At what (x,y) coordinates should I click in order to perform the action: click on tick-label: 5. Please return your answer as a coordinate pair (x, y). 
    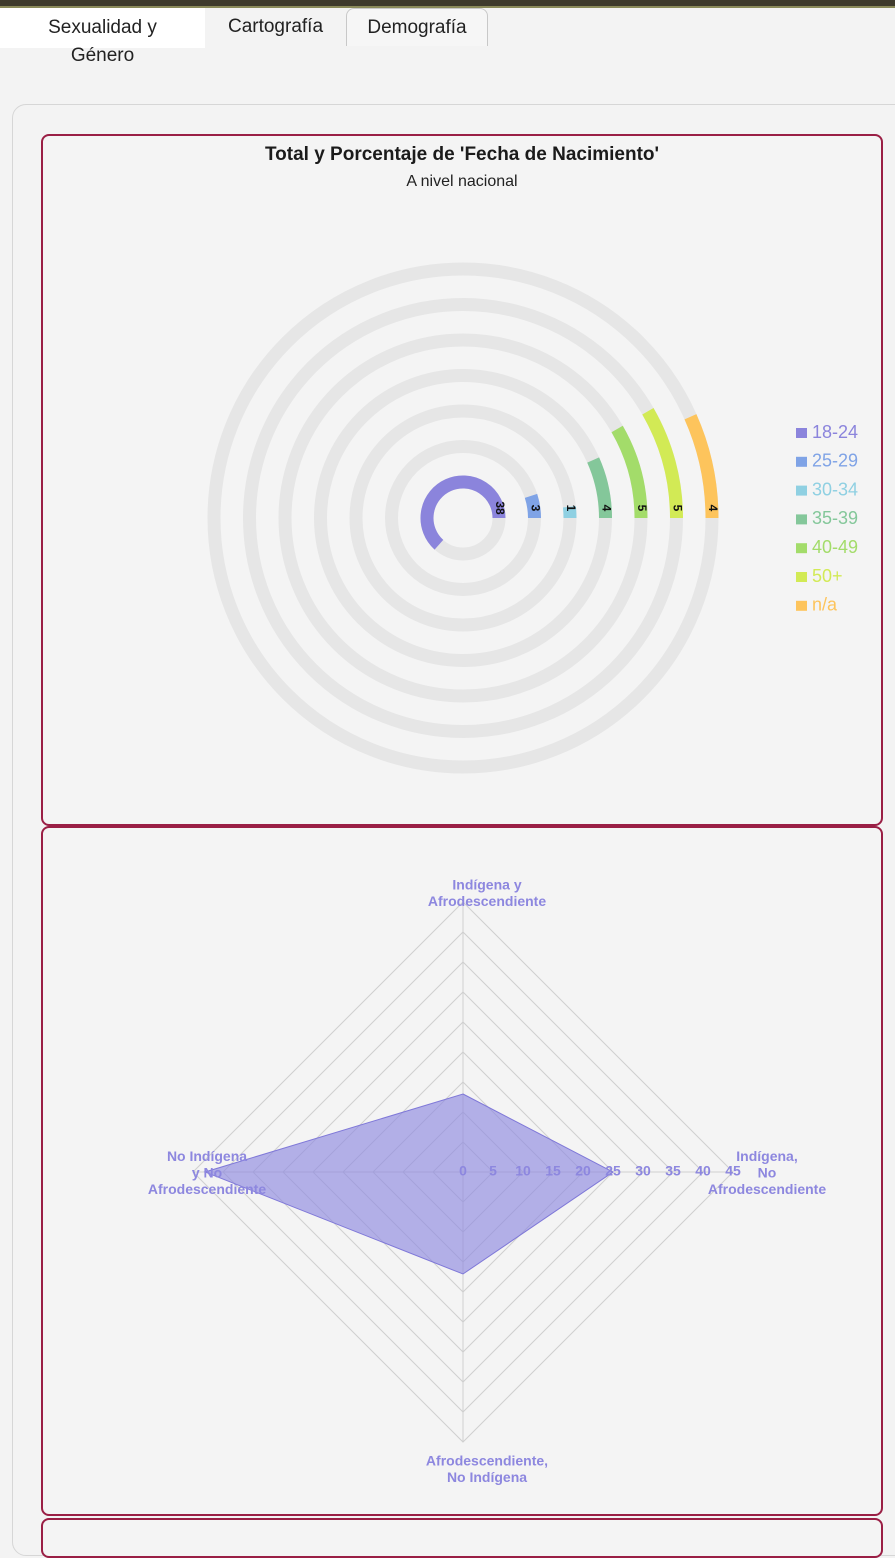
    Looking at the image, I should click on (493, 1171).